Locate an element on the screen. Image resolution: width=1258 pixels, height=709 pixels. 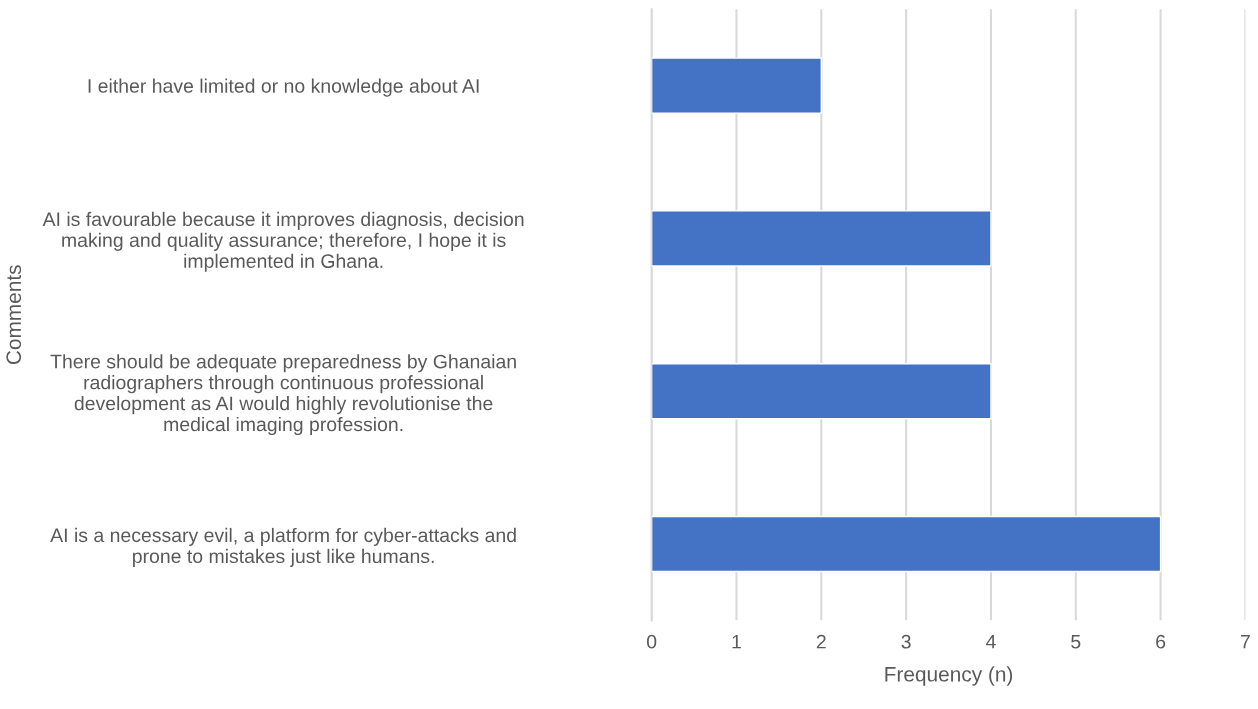
y-tick-label: There should be adequate preparedness by Ghanaian radiographers through continuous professional development as AI would highly revolutionise the medical imaging profession. is located at coordinates (283, 395).